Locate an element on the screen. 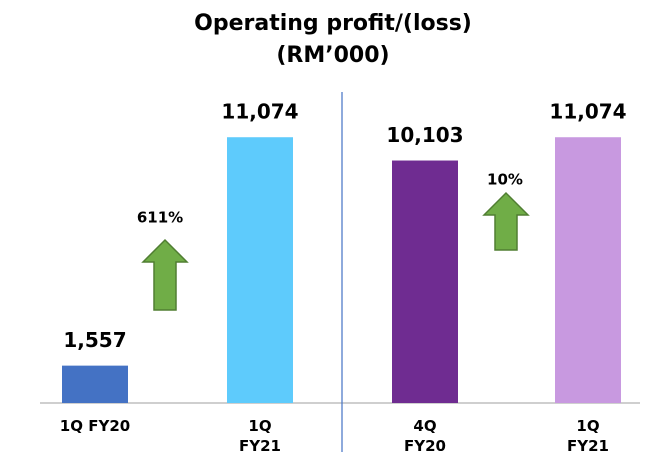 The height and width of the screenshot is (472, 651). chart-title: Operating profit/(loss) is located at coordinates (333, 23).